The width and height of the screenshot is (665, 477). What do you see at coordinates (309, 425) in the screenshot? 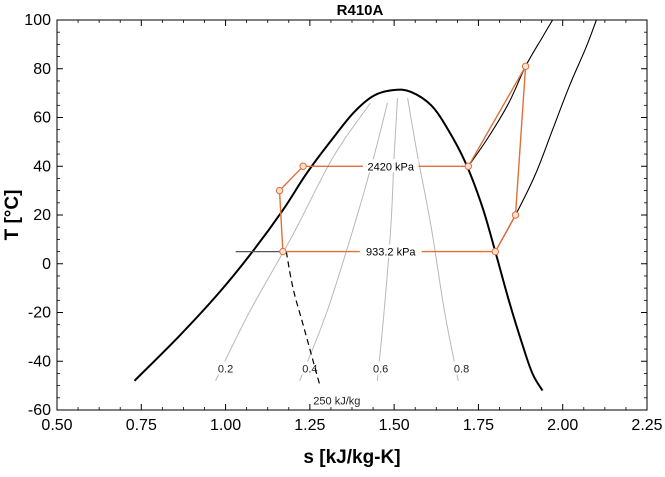
I see `x-tick-label: 1.25` at bounding box center [309, 425].